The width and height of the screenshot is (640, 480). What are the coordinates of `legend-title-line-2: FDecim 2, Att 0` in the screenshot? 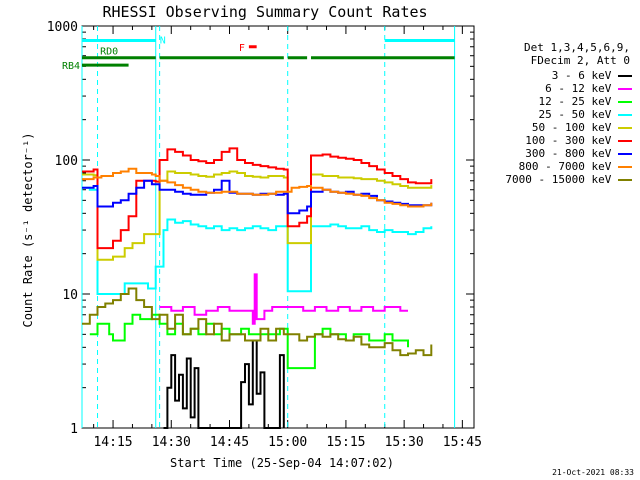 It's located at (580, 60).